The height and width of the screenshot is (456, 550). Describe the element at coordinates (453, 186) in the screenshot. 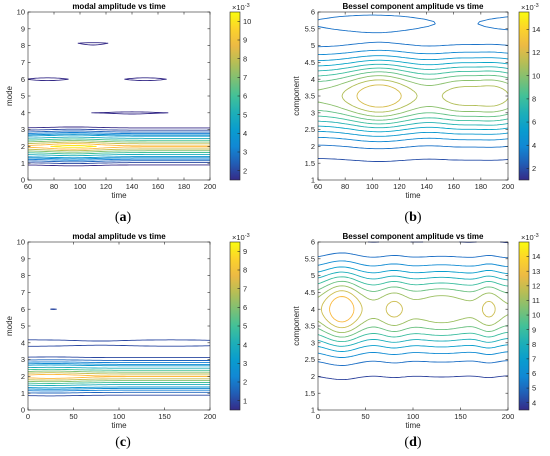

I see `x-tick-label: 160` at that location.